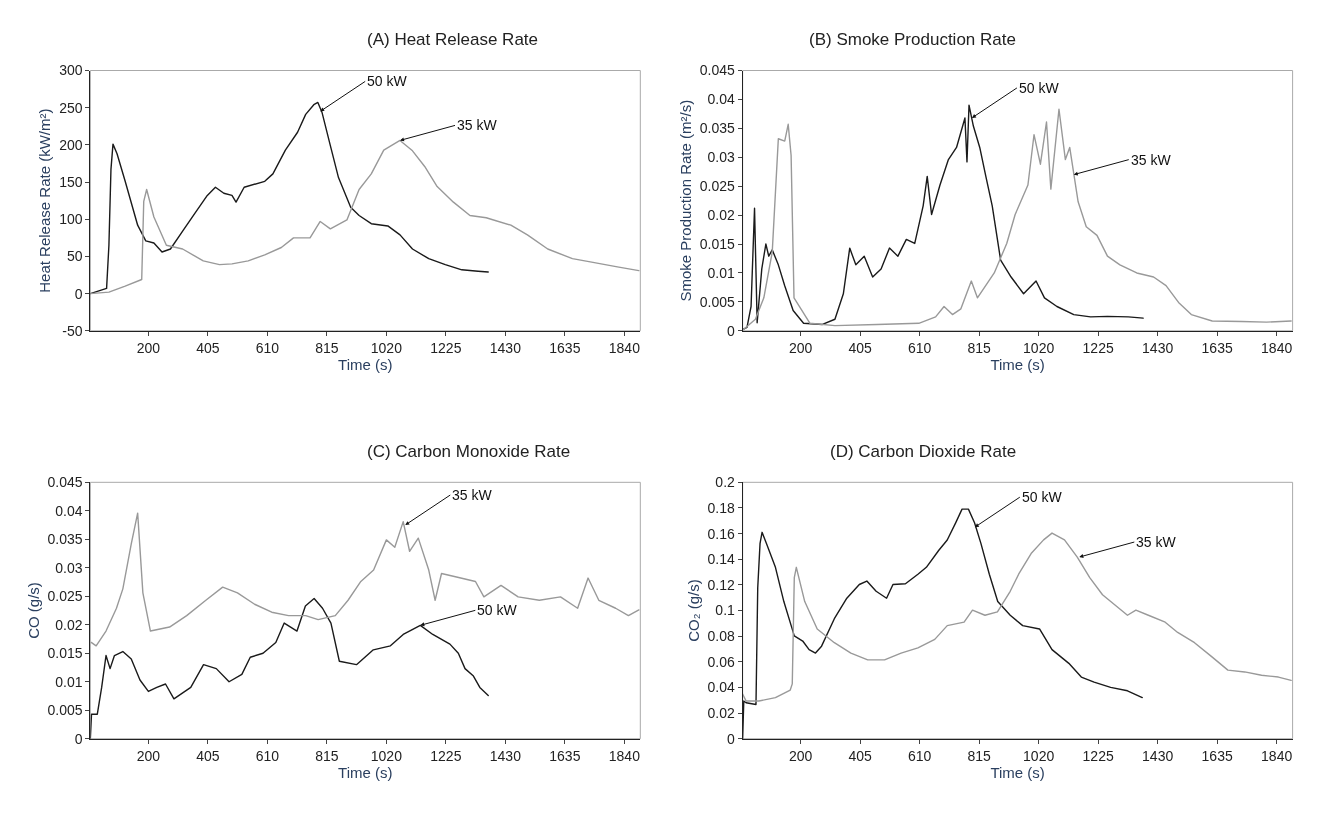 Image resolution: width=1319 pixels, height=817 pixels. Describe the element at coordinates (72, 330) in the screenshot. I see `y-tick-label: -50` at that location.